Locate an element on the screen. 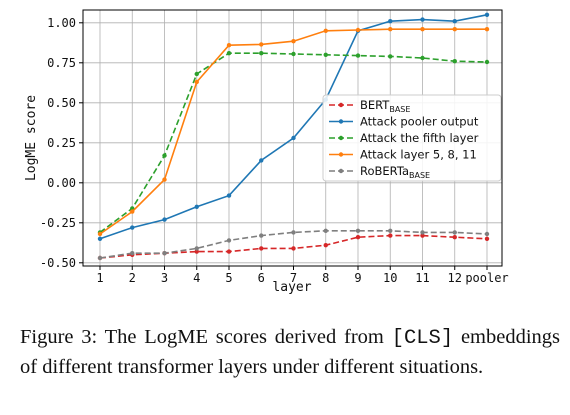  x-tick-label: 9 is located at coordinates (357, 278).